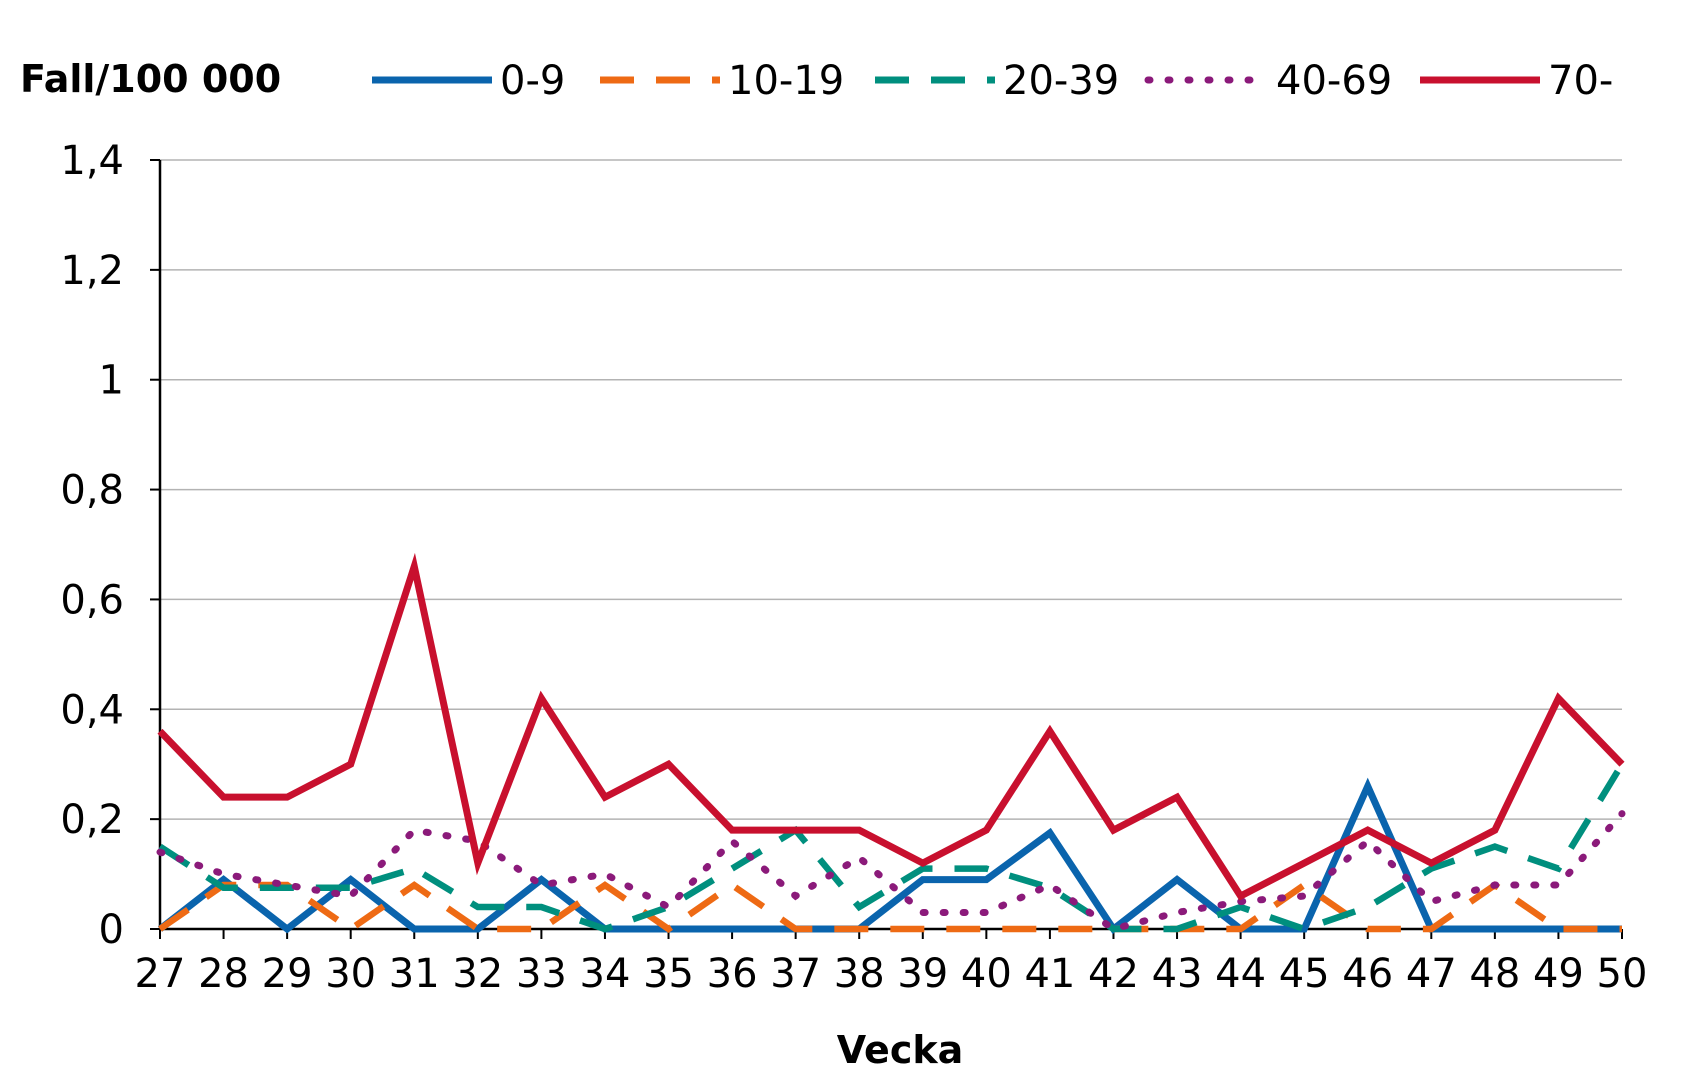 This screenshot has width=1688, height=1072. Describe the element at coordinates (1177, 974) in the screenshot. I see `x-tick-label: 43` at that location.